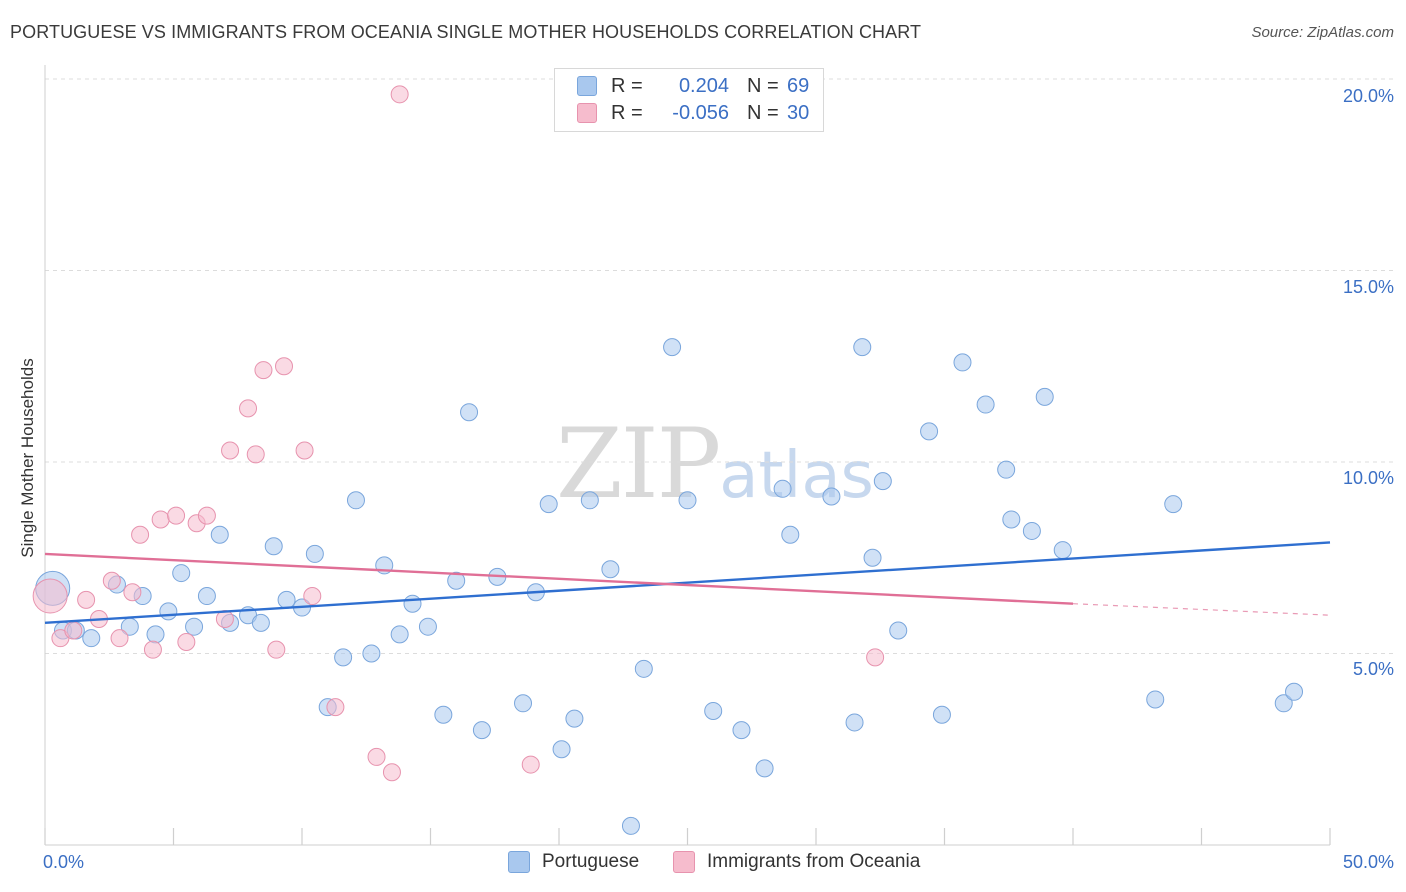 The image size is (1406, 892). Describe the element at coordinates (763, 112) in the screenshot. I see `n-label: N =` at that location.